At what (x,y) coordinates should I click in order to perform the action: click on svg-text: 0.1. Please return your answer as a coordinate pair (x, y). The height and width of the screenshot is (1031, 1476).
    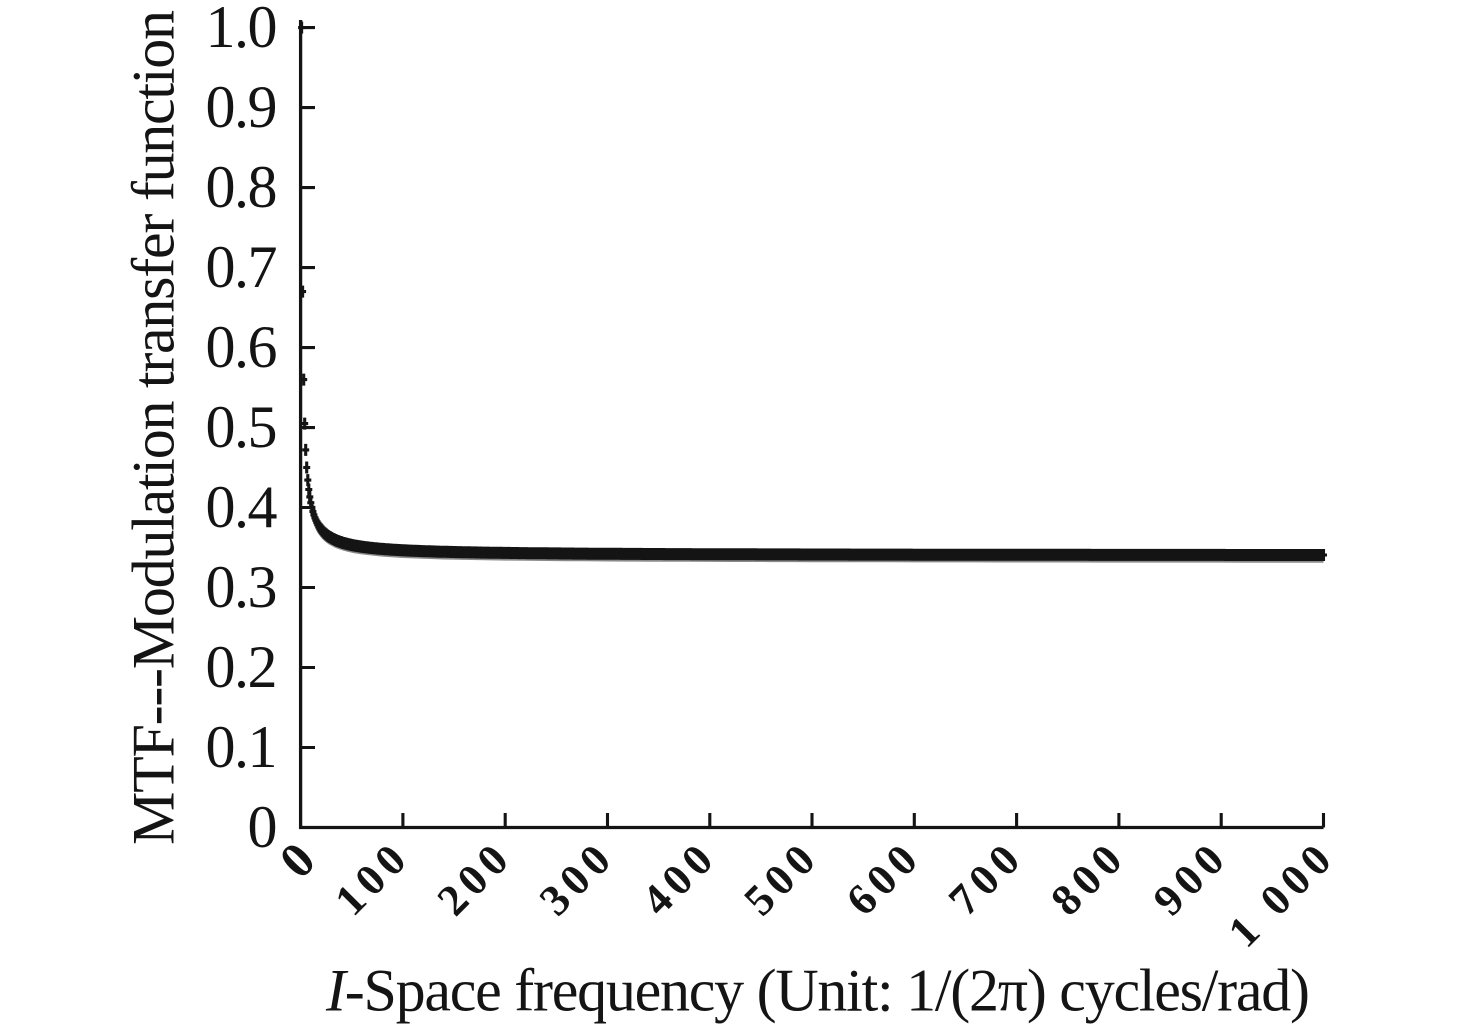
    Looking at the image, I should click on (242, 747).